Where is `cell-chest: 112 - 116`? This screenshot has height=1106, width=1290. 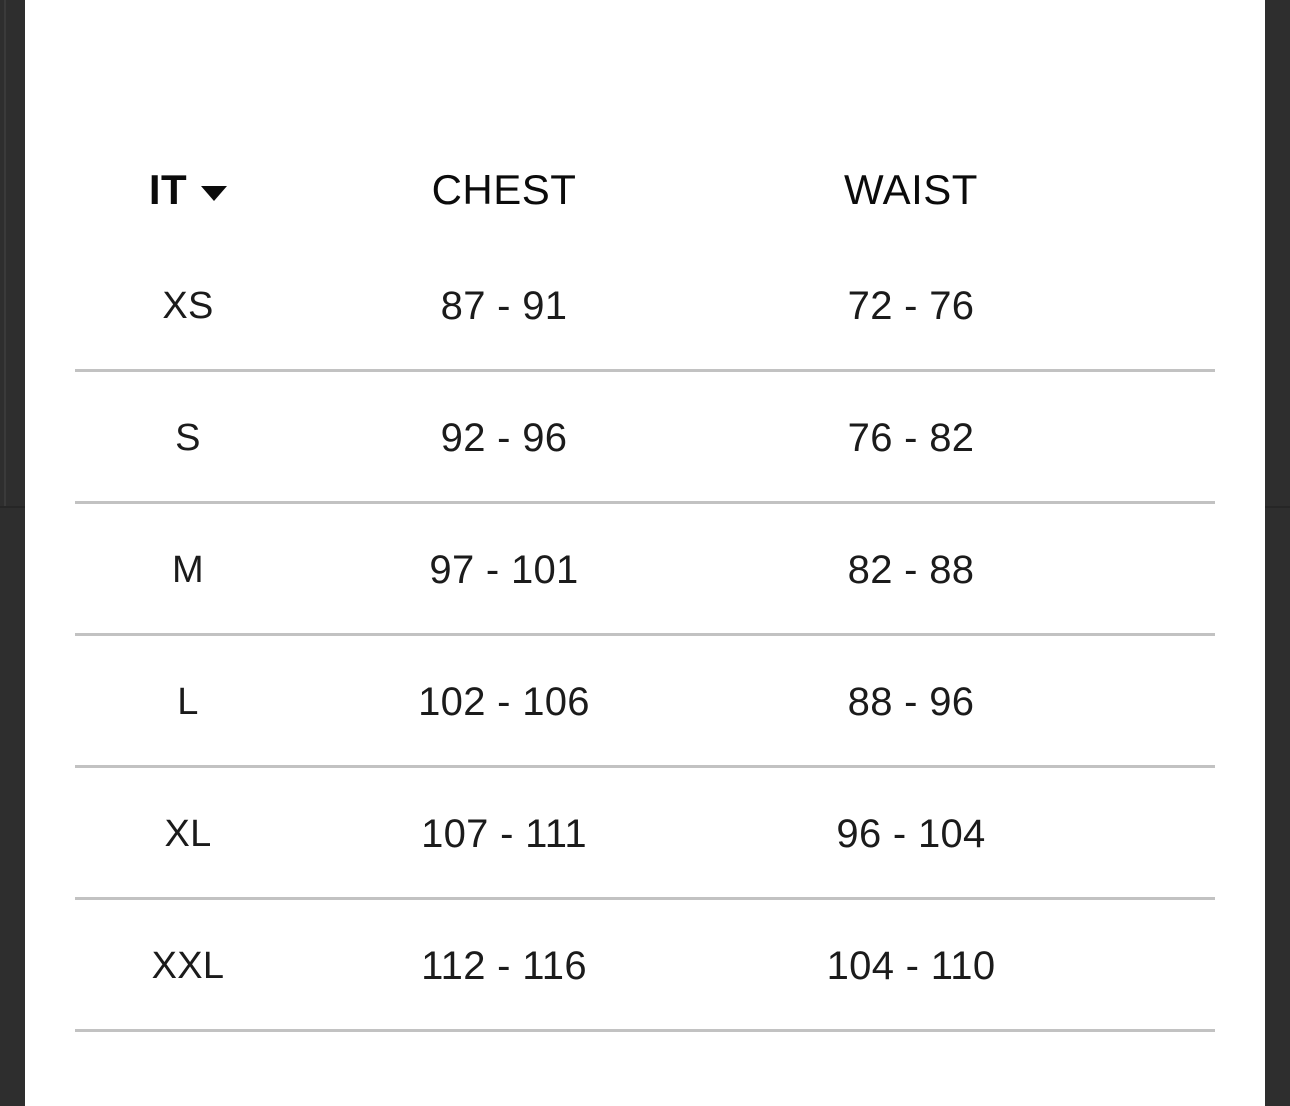
cell-chest: 112 - 116 is located at coordinates (504, 965).